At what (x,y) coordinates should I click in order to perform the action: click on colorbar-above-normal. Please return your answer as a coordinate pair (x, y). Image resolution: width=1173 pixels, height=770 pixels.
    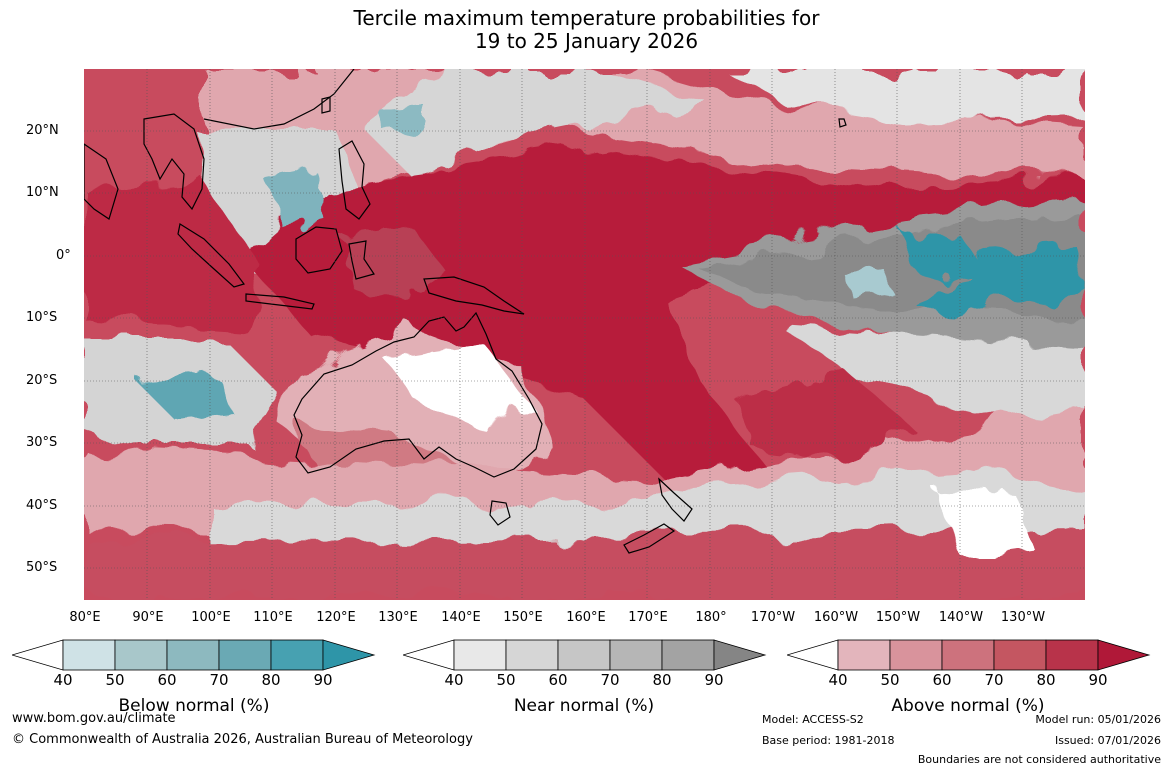
    Looking at the image, I should click on (969, 655).